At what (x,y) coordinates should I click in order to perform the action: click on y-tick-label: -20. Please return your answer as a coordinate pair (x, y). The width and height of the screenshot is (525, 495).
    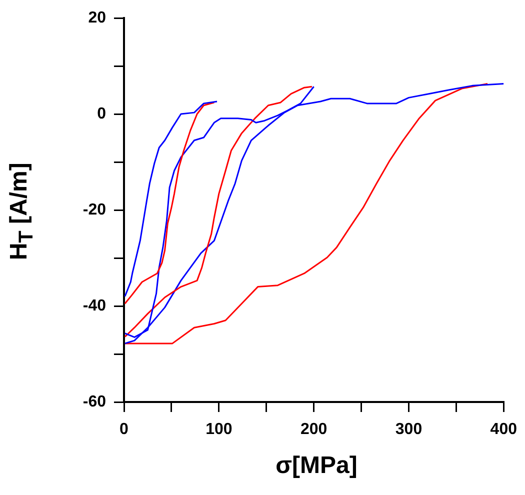
    Looking at the image, I should click on (94, 209).